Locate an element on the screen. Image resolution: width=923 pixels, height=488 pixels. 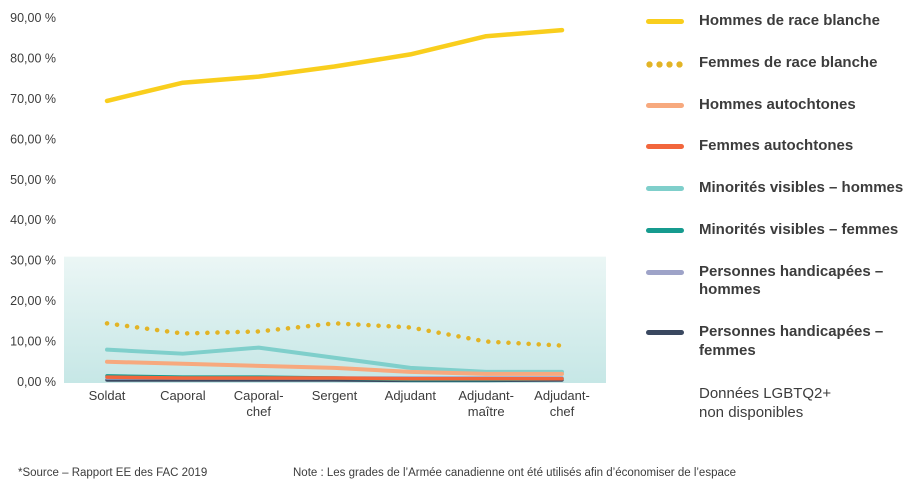
legend-item: Femmes de race blanche is located at coordinates (784, 63).